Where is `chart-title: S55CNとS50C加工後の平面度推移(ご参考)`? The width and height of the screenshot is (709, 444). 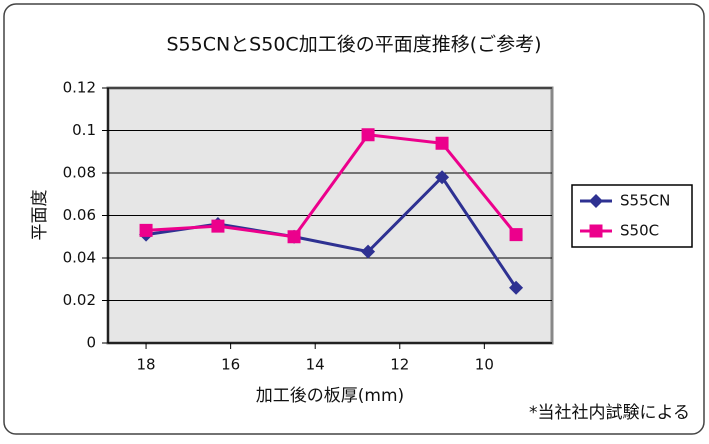
chart-title: S55CNとS50C加工後の平面度推移(ご参考) is located at coordinates (353, 45).